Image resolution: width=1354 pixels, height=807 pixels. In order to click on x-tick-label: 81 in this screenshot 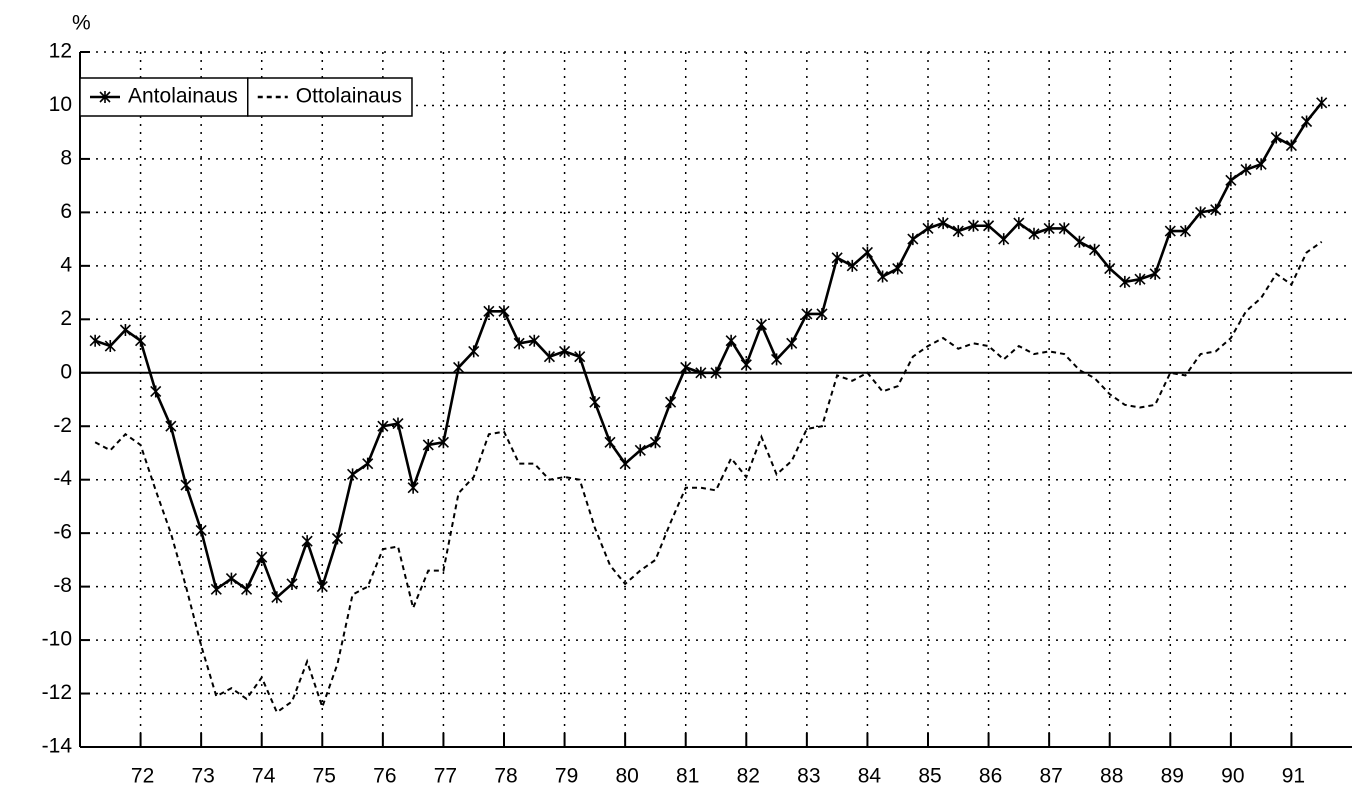, I will do `click(687, 776)`.